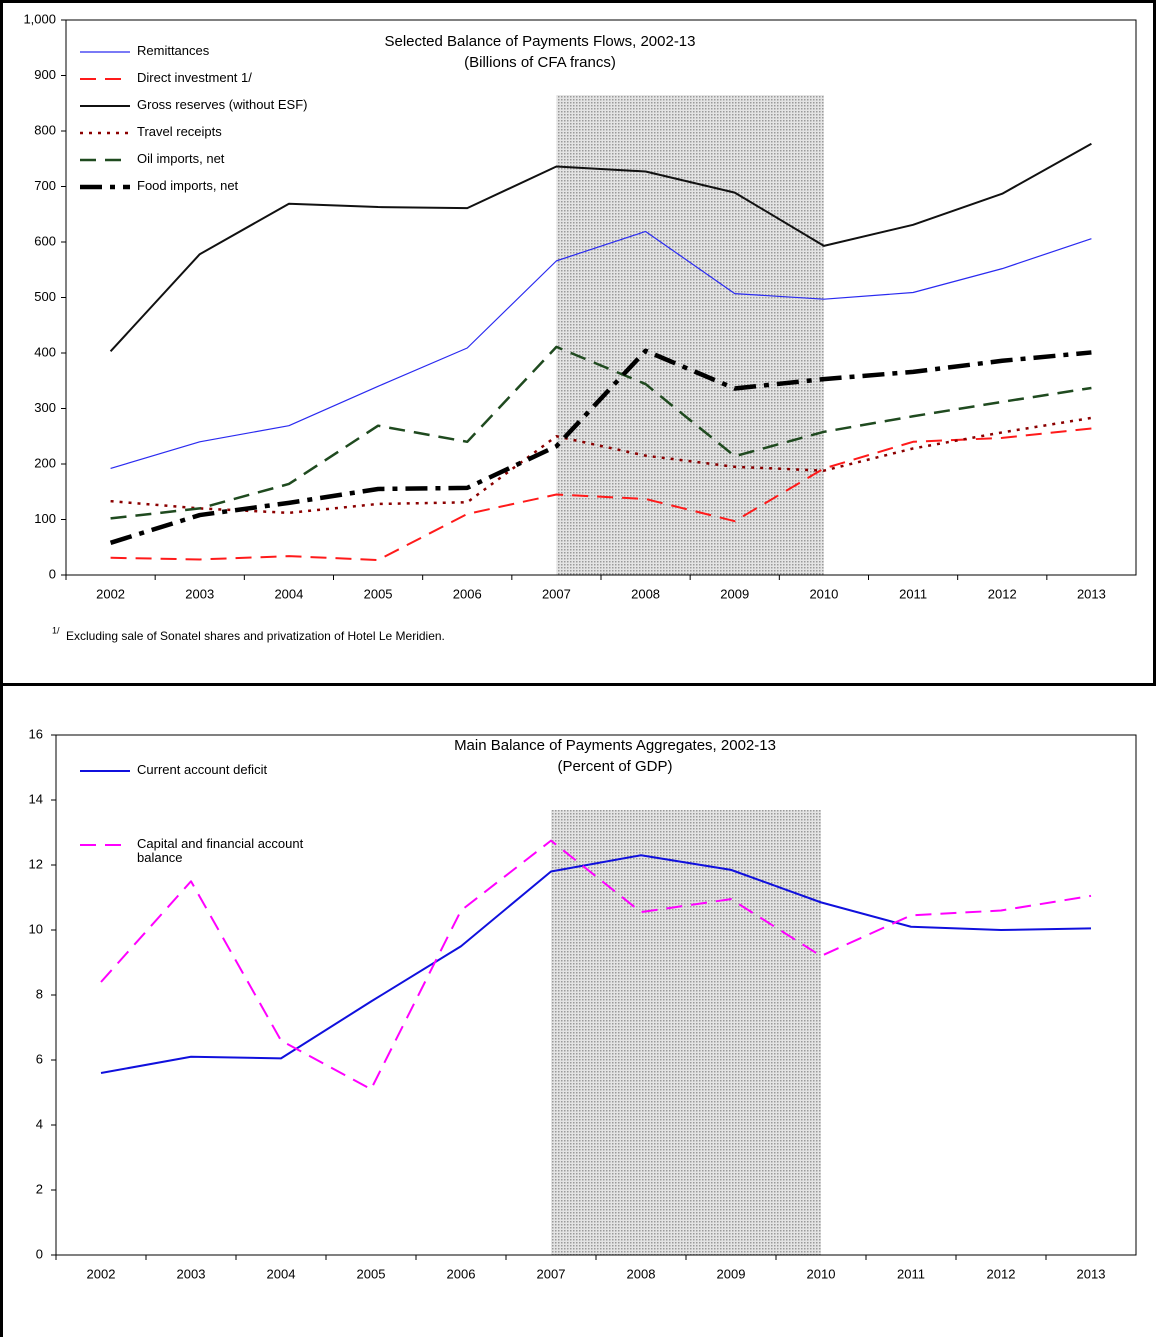  Describe the element at coordinates (39, 1123) in the screenshot. I see `y-tick-label: 4` at that location.